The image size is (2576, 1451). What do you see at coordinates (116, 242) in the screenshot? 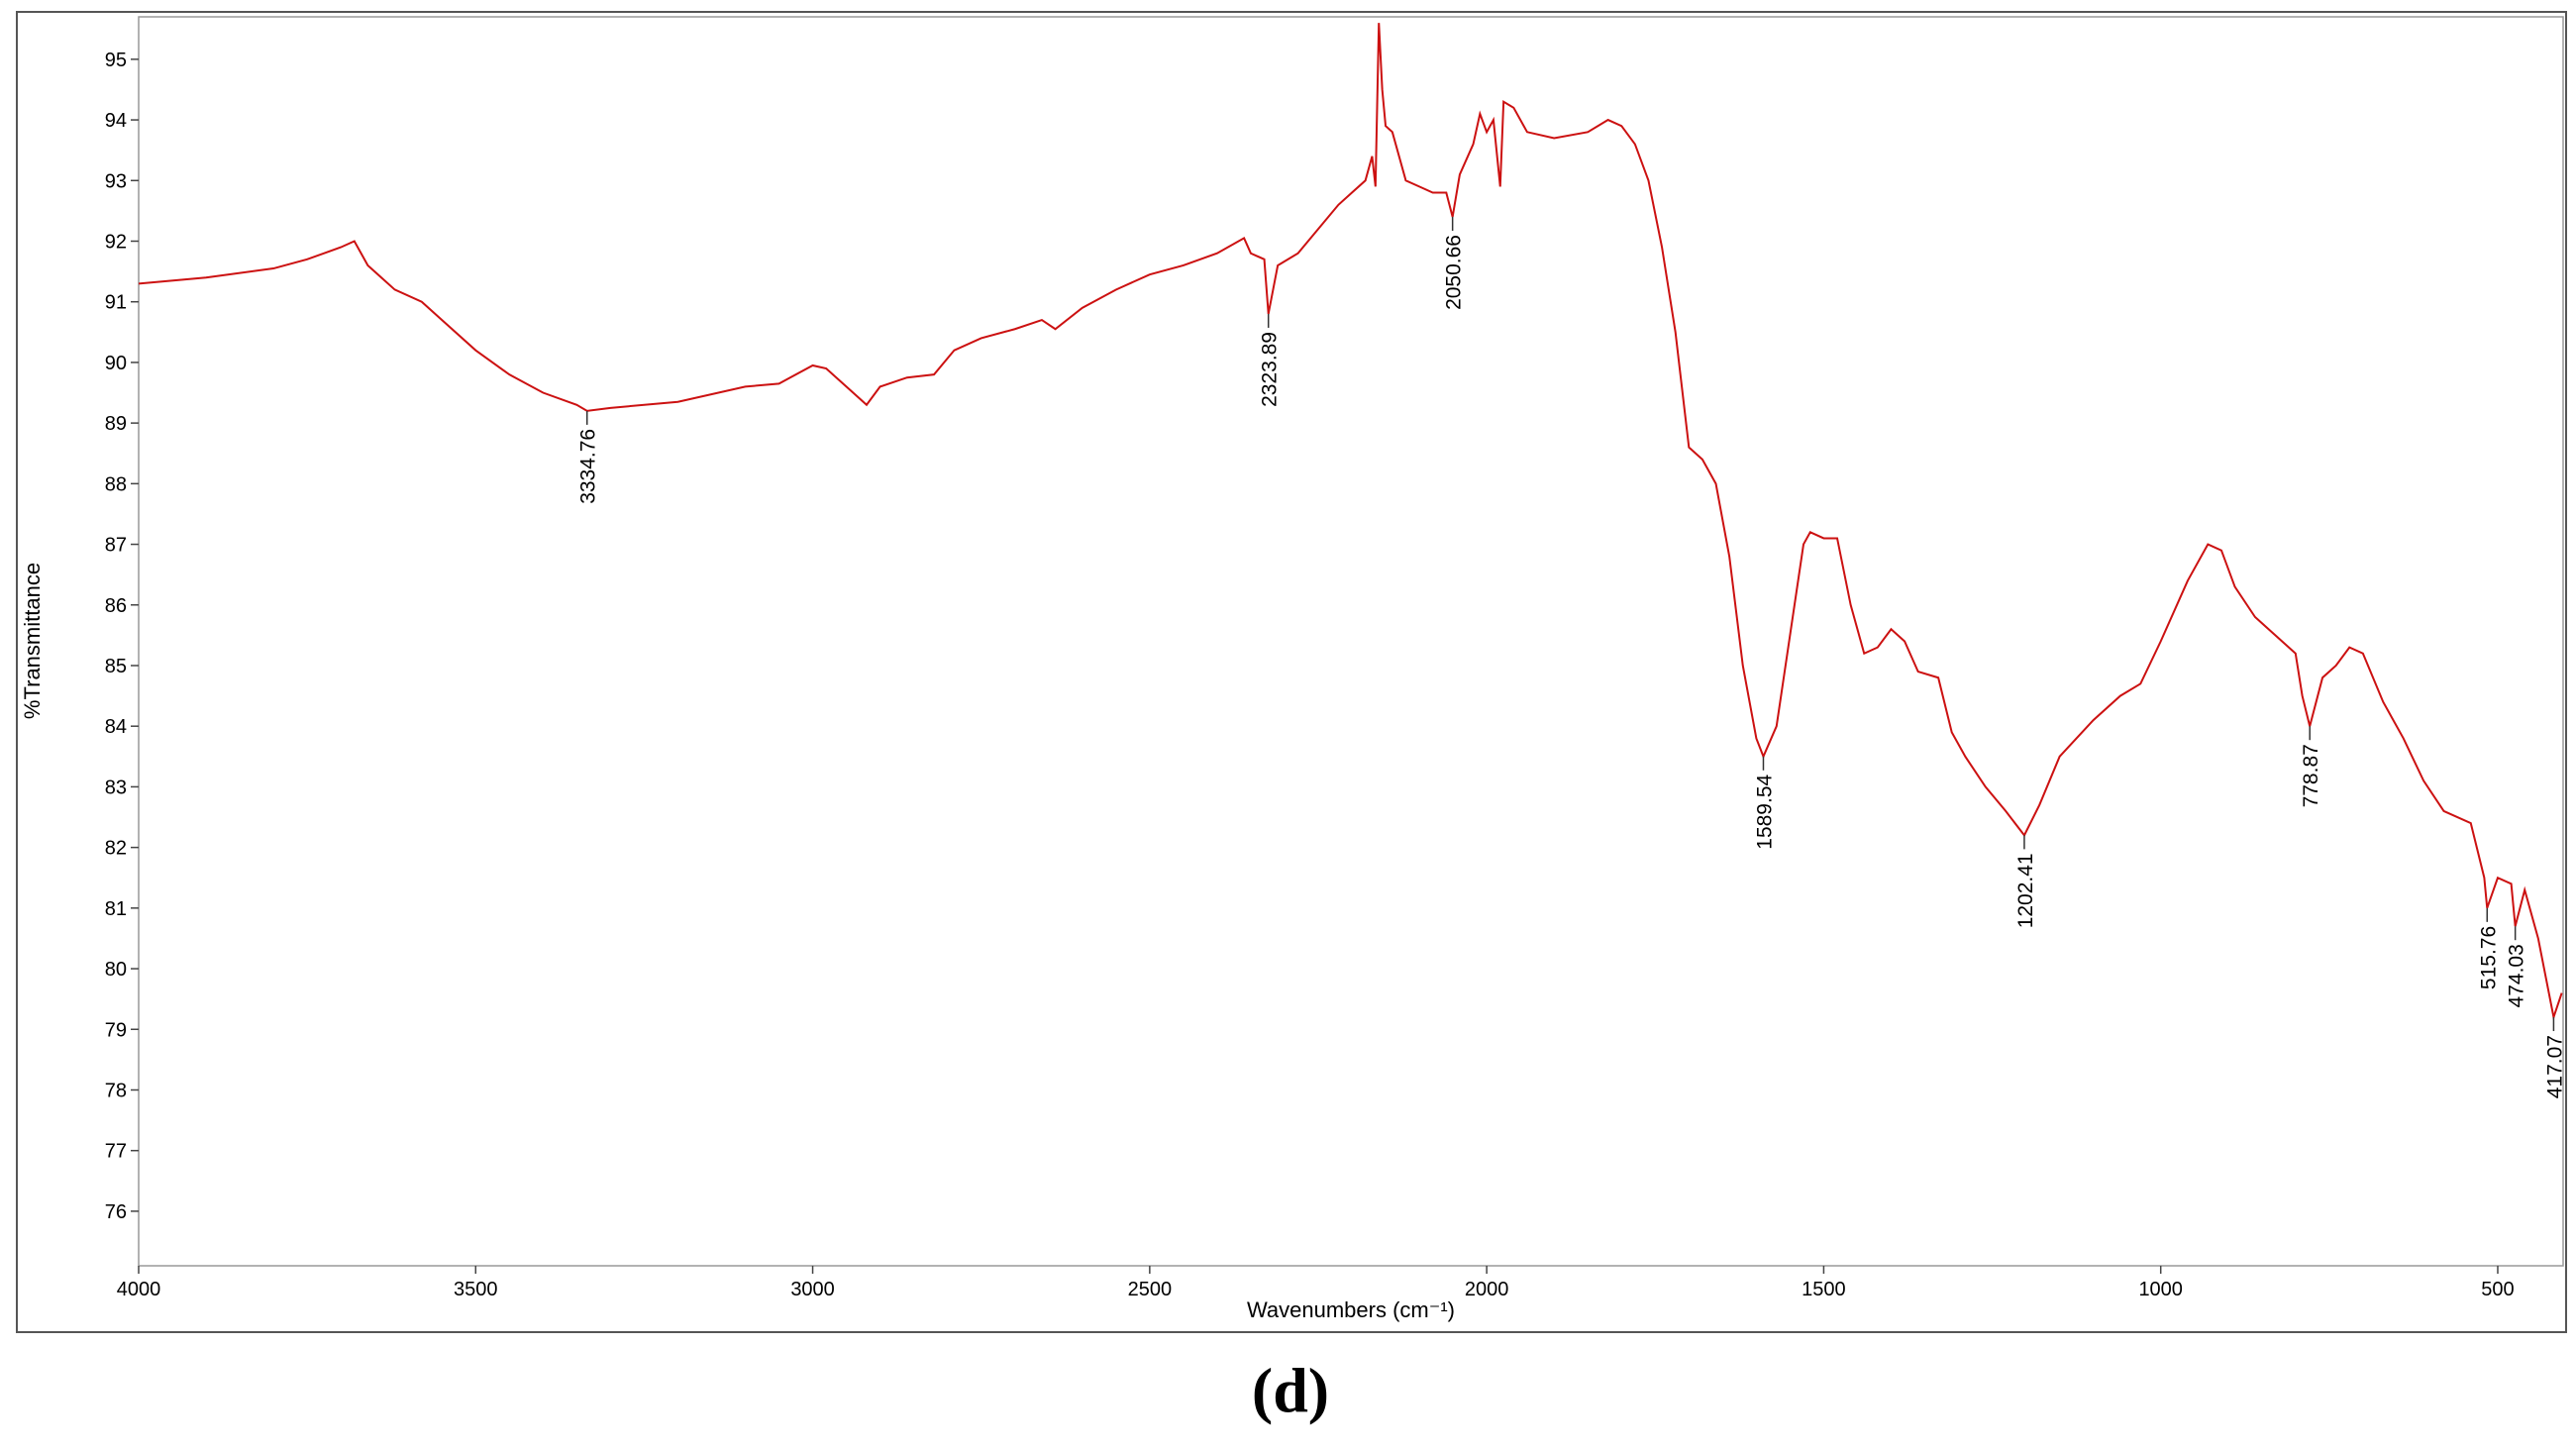
I see `y-tick-label: 92` at bounding box center [116, 242].